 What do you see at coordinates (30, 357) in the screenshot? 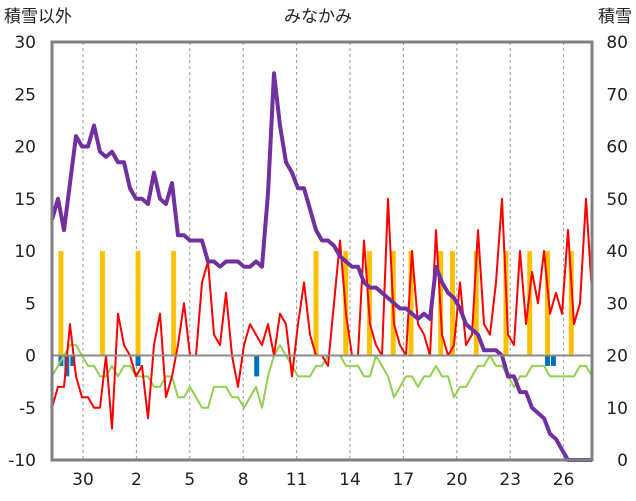
I see `left-tick-label: 0` at bounding box center [30, 357].